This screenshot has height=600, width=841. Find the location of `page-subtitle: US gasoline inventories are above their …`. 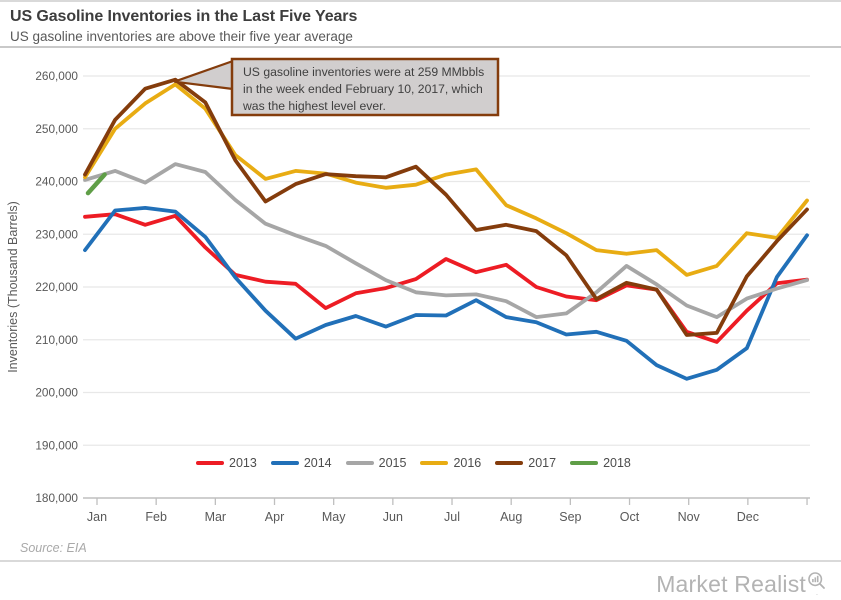

page-subtitle: US gasoline inventories are above their … is located at coordinates (181, 36).